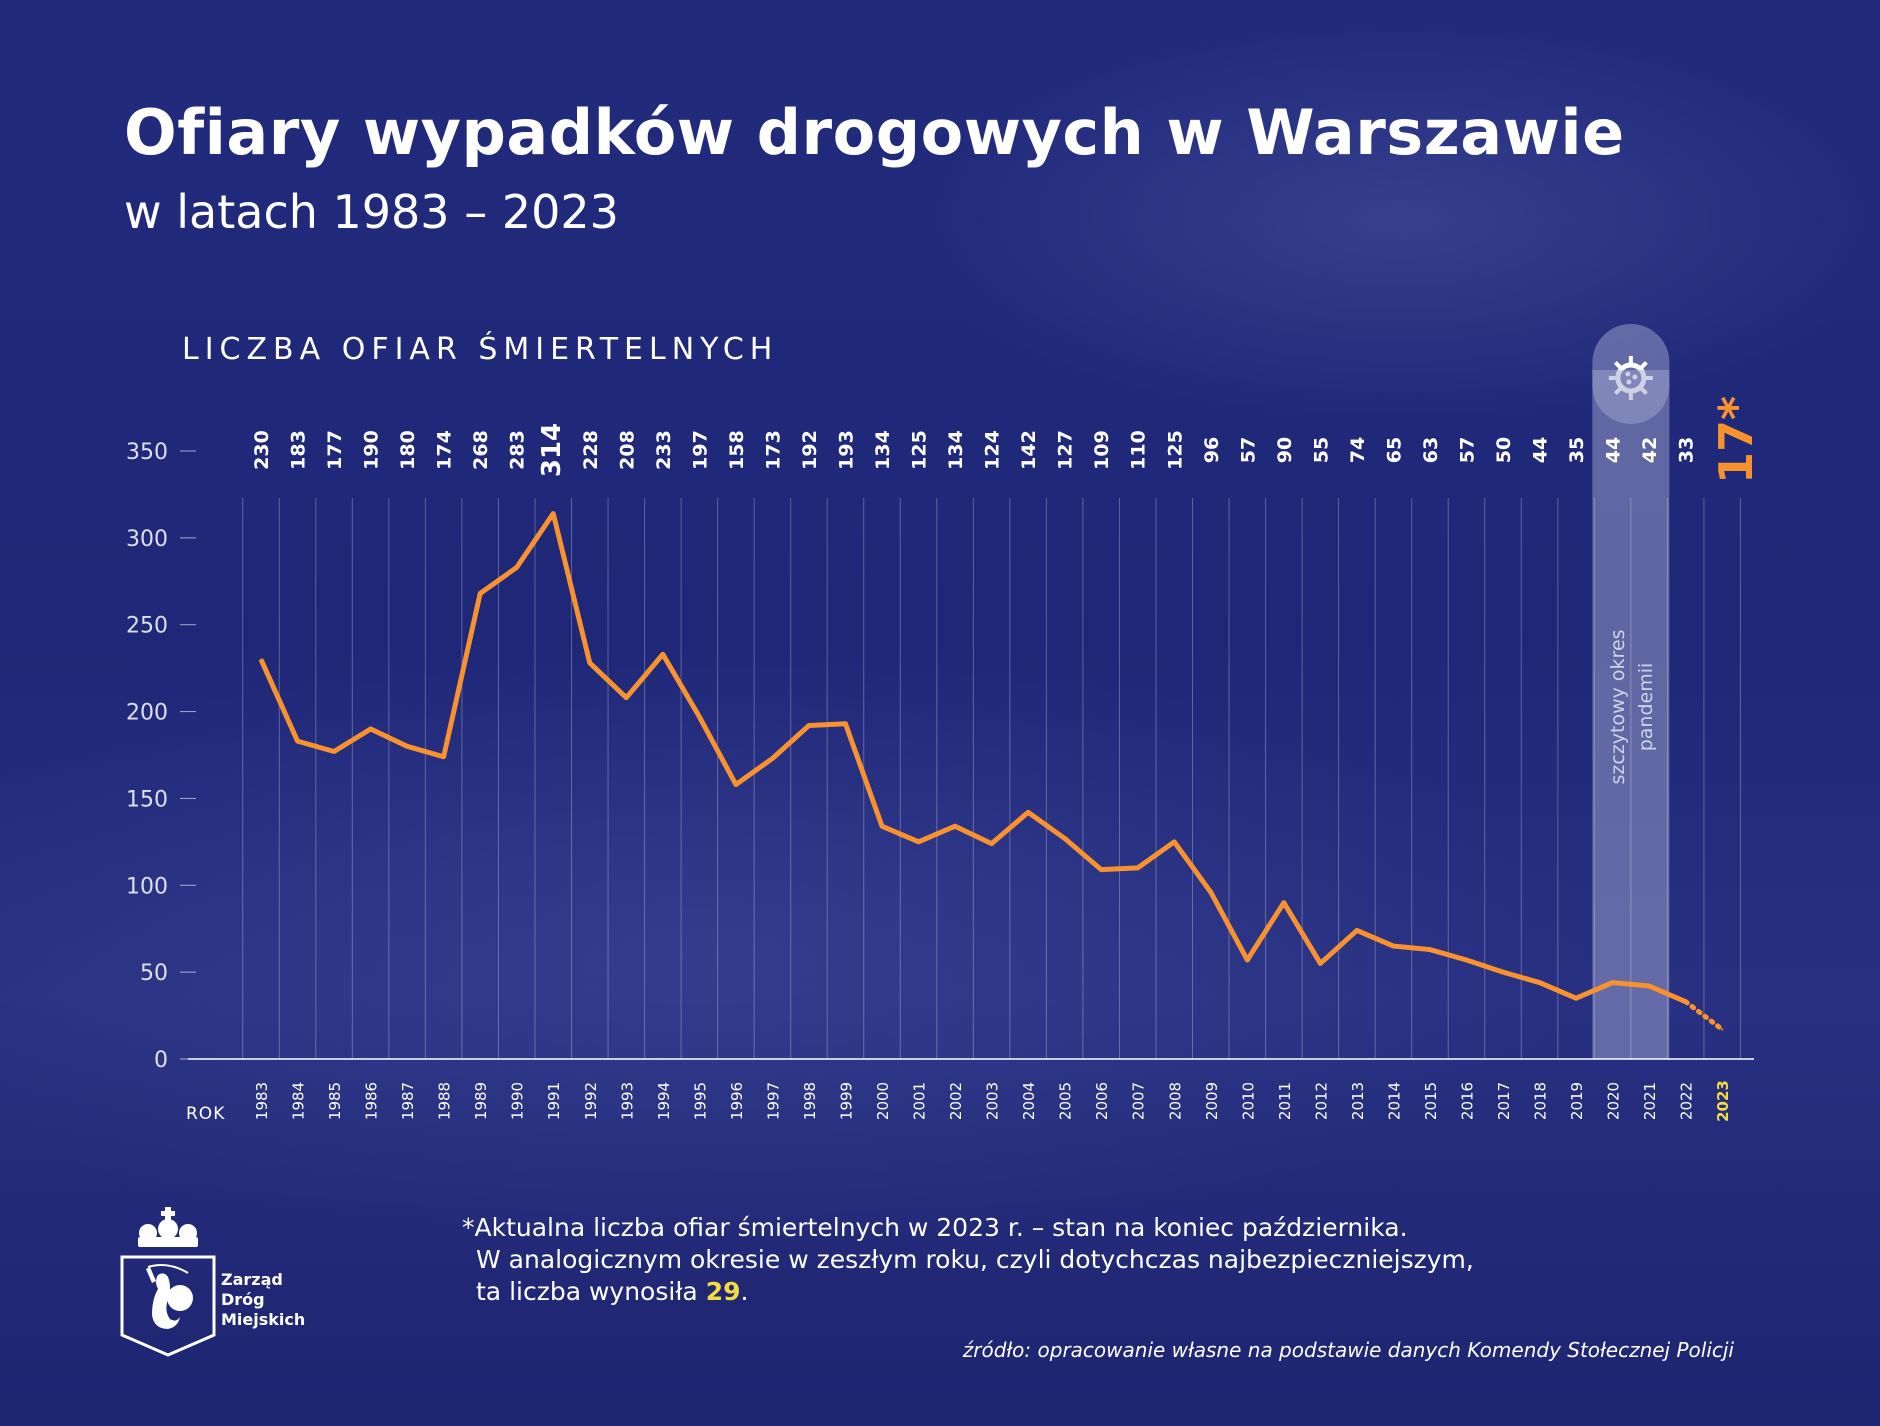 The height and width of the screenshot is (1426, 1880). What do you see at coordinates (1577, 450) in the screenshot?
I see `value-label: 35` at bounding box center [1577, 450].